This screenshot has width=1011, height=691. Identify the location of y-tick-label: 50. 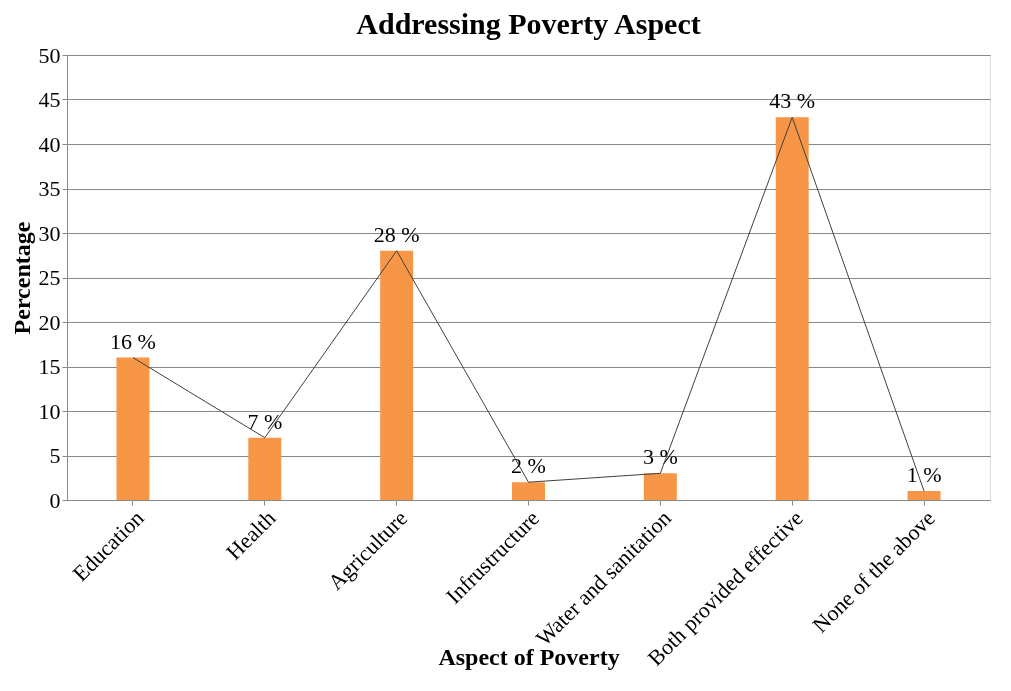
(49, 55).